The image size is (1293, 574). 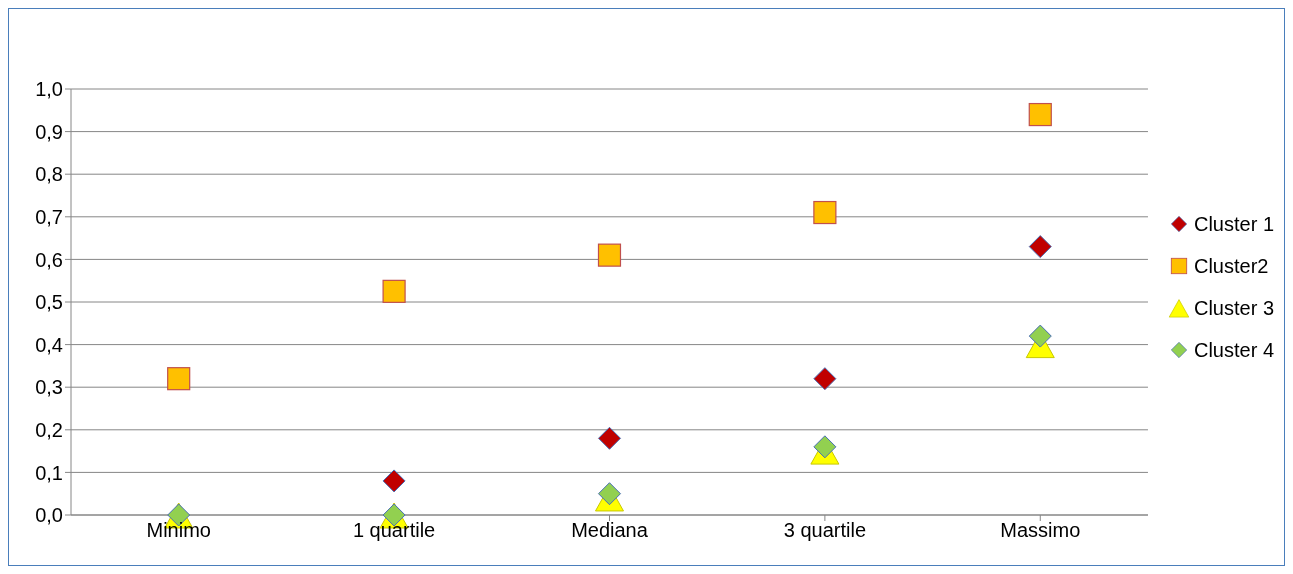 I want to click on y-tick-label: 0,5, so click(x=49, y=302).